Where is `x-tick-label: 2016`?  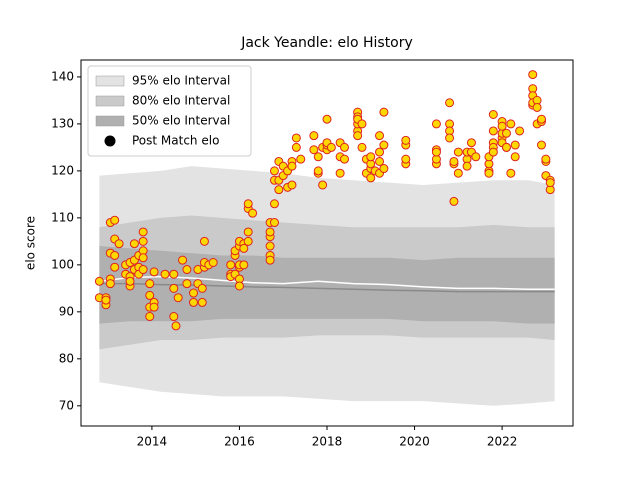
x-tick-label: 2016 is located at coordinates (239, 442).